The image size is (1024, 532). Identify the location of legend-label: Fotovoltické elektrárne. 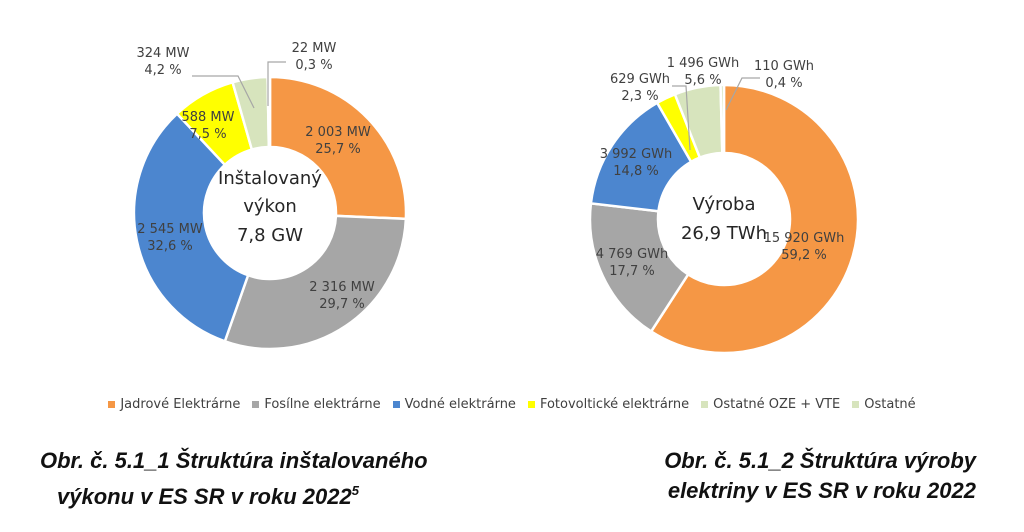
(614, 404).